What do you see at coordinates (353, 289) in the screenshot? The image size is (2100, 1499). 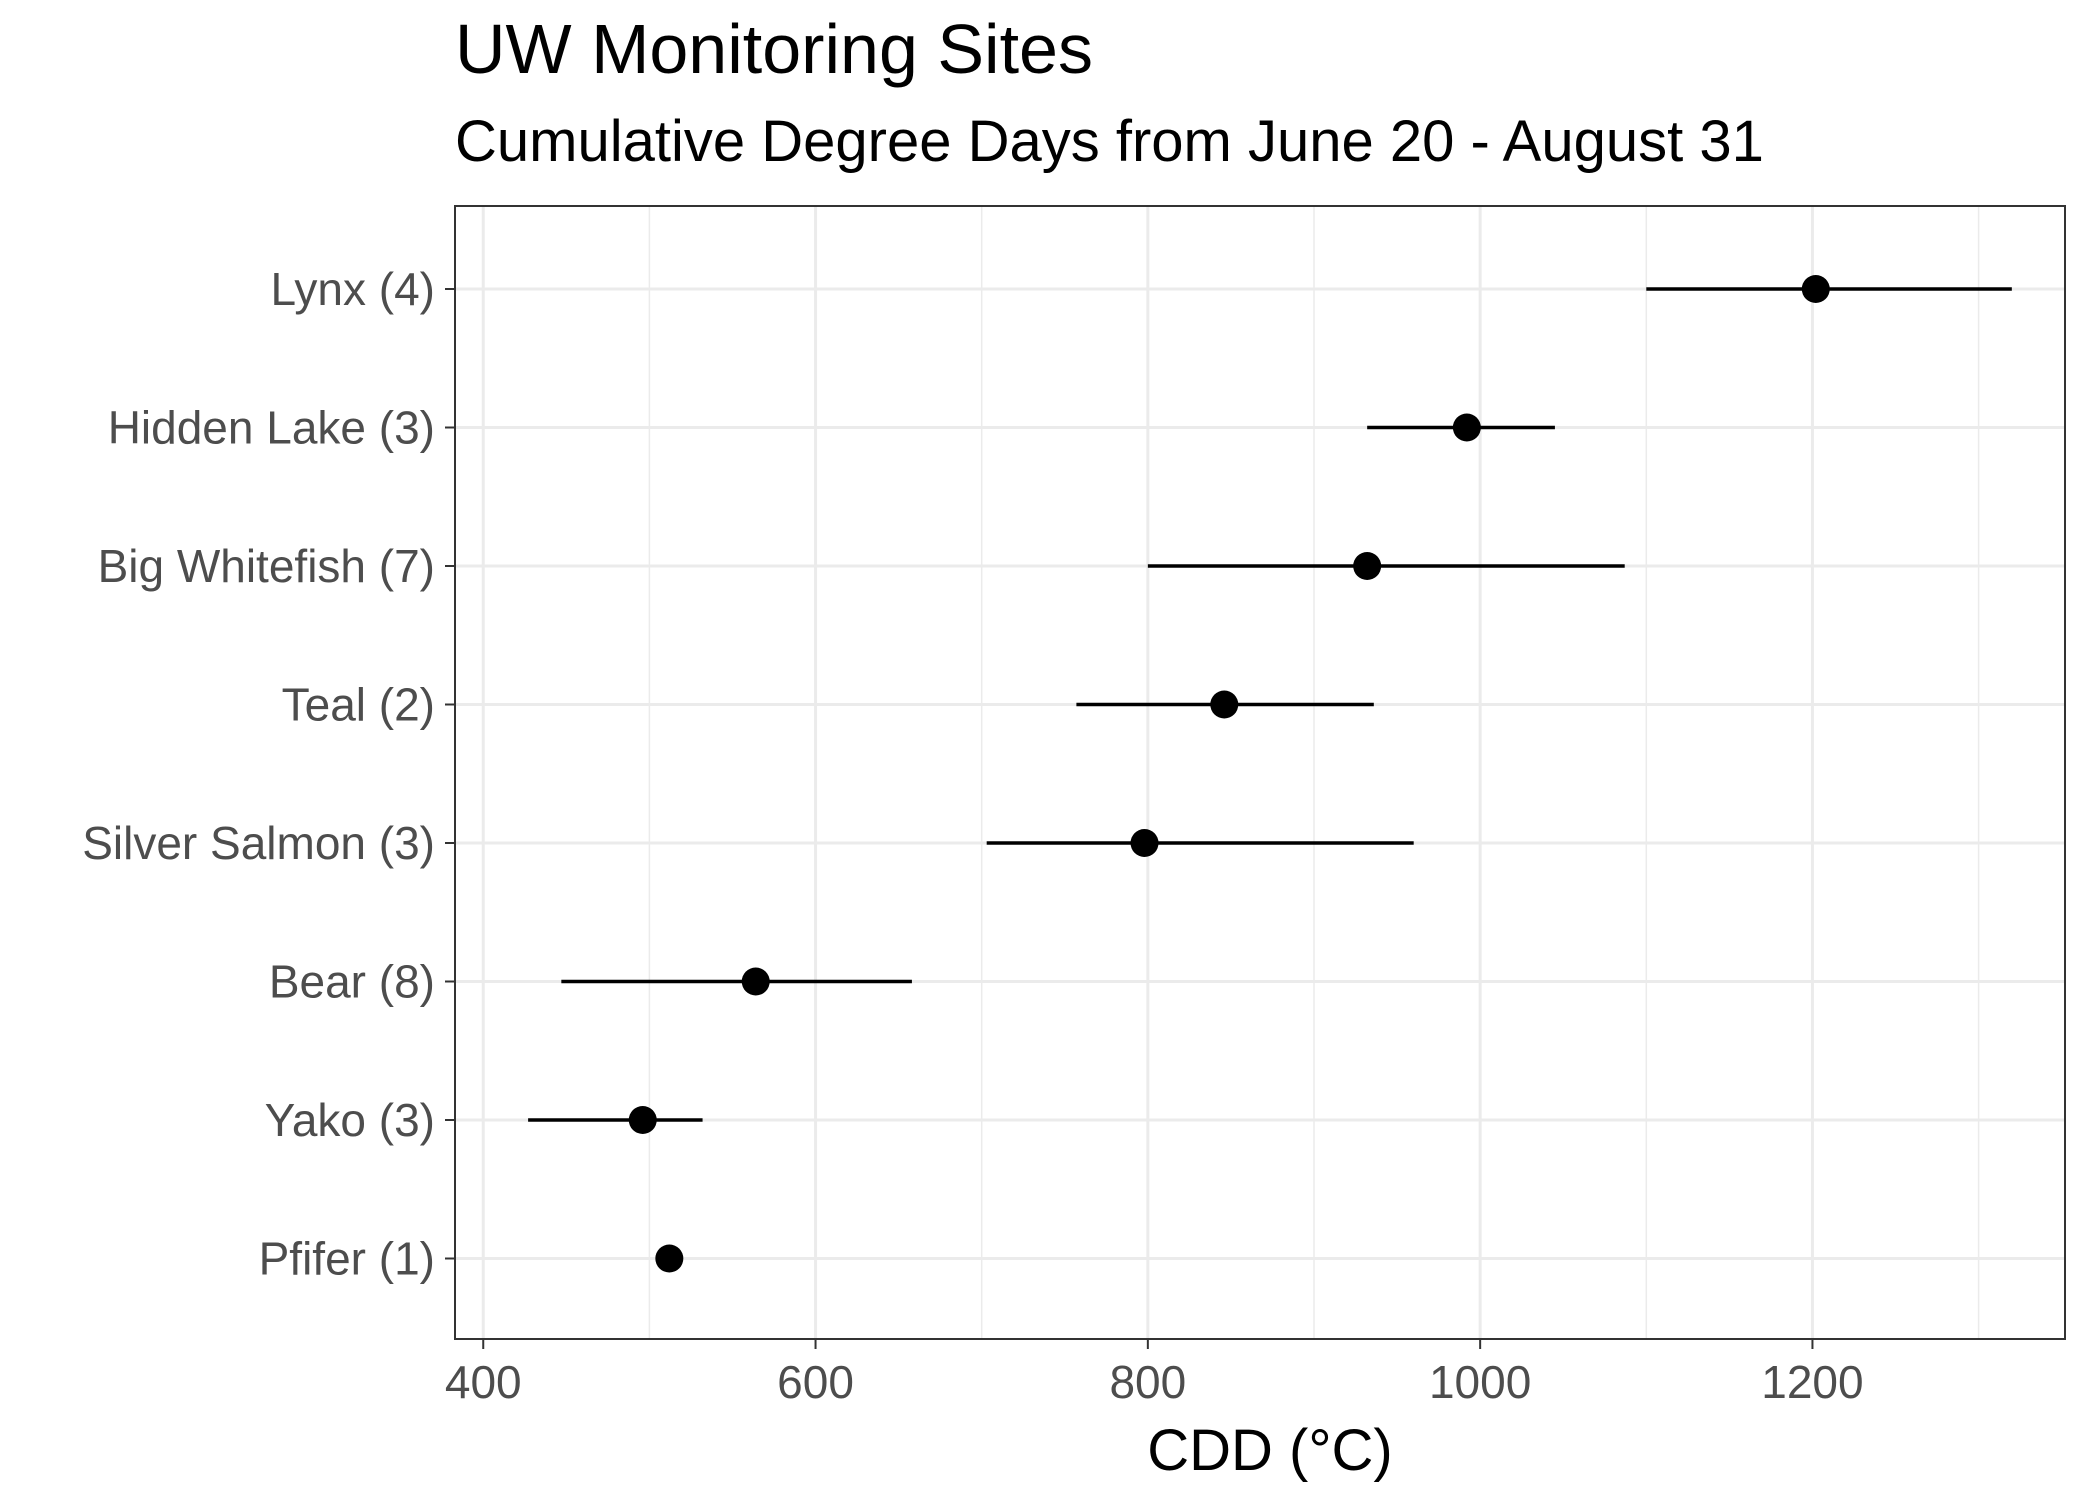 I see `y-tick-label: Lynx (4)` at bounding box center [353, 289].